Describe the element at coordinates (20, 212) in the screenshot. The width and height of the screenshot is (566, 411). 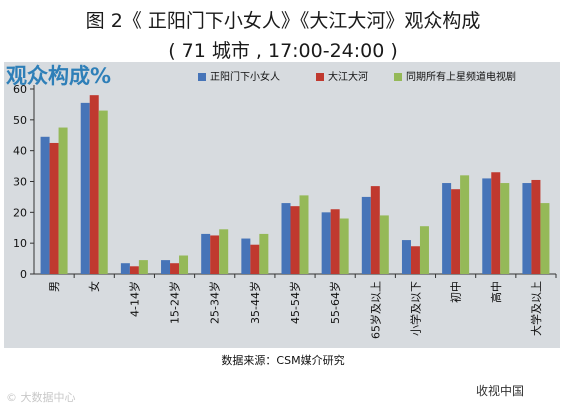
I see `y-tick-label: 20` at that location.